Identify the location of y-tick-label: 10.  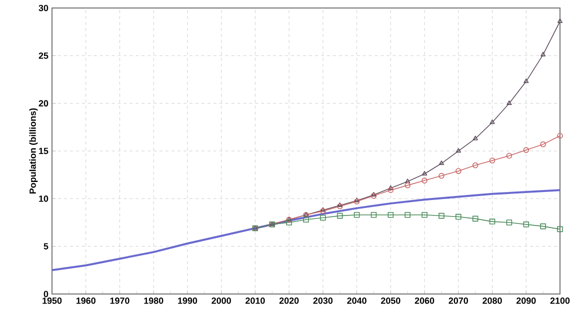
(43, 198).